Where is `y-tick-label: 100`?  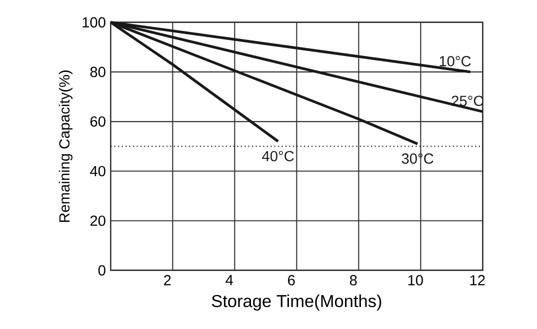 y-tick-label: 100 is located at coordinates (94, 22).